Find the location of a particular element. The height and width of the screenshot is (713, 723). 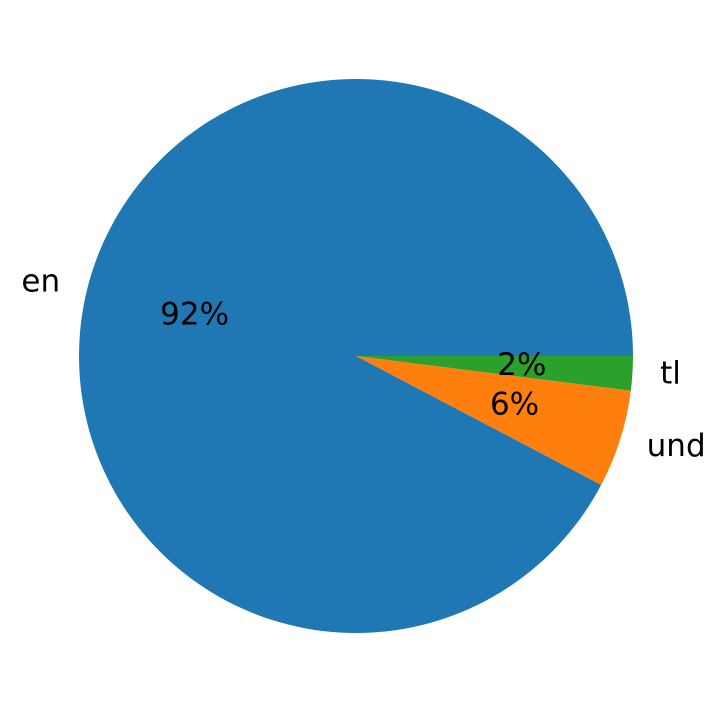

percent-label: 2% is located at coordinates (521, 365).